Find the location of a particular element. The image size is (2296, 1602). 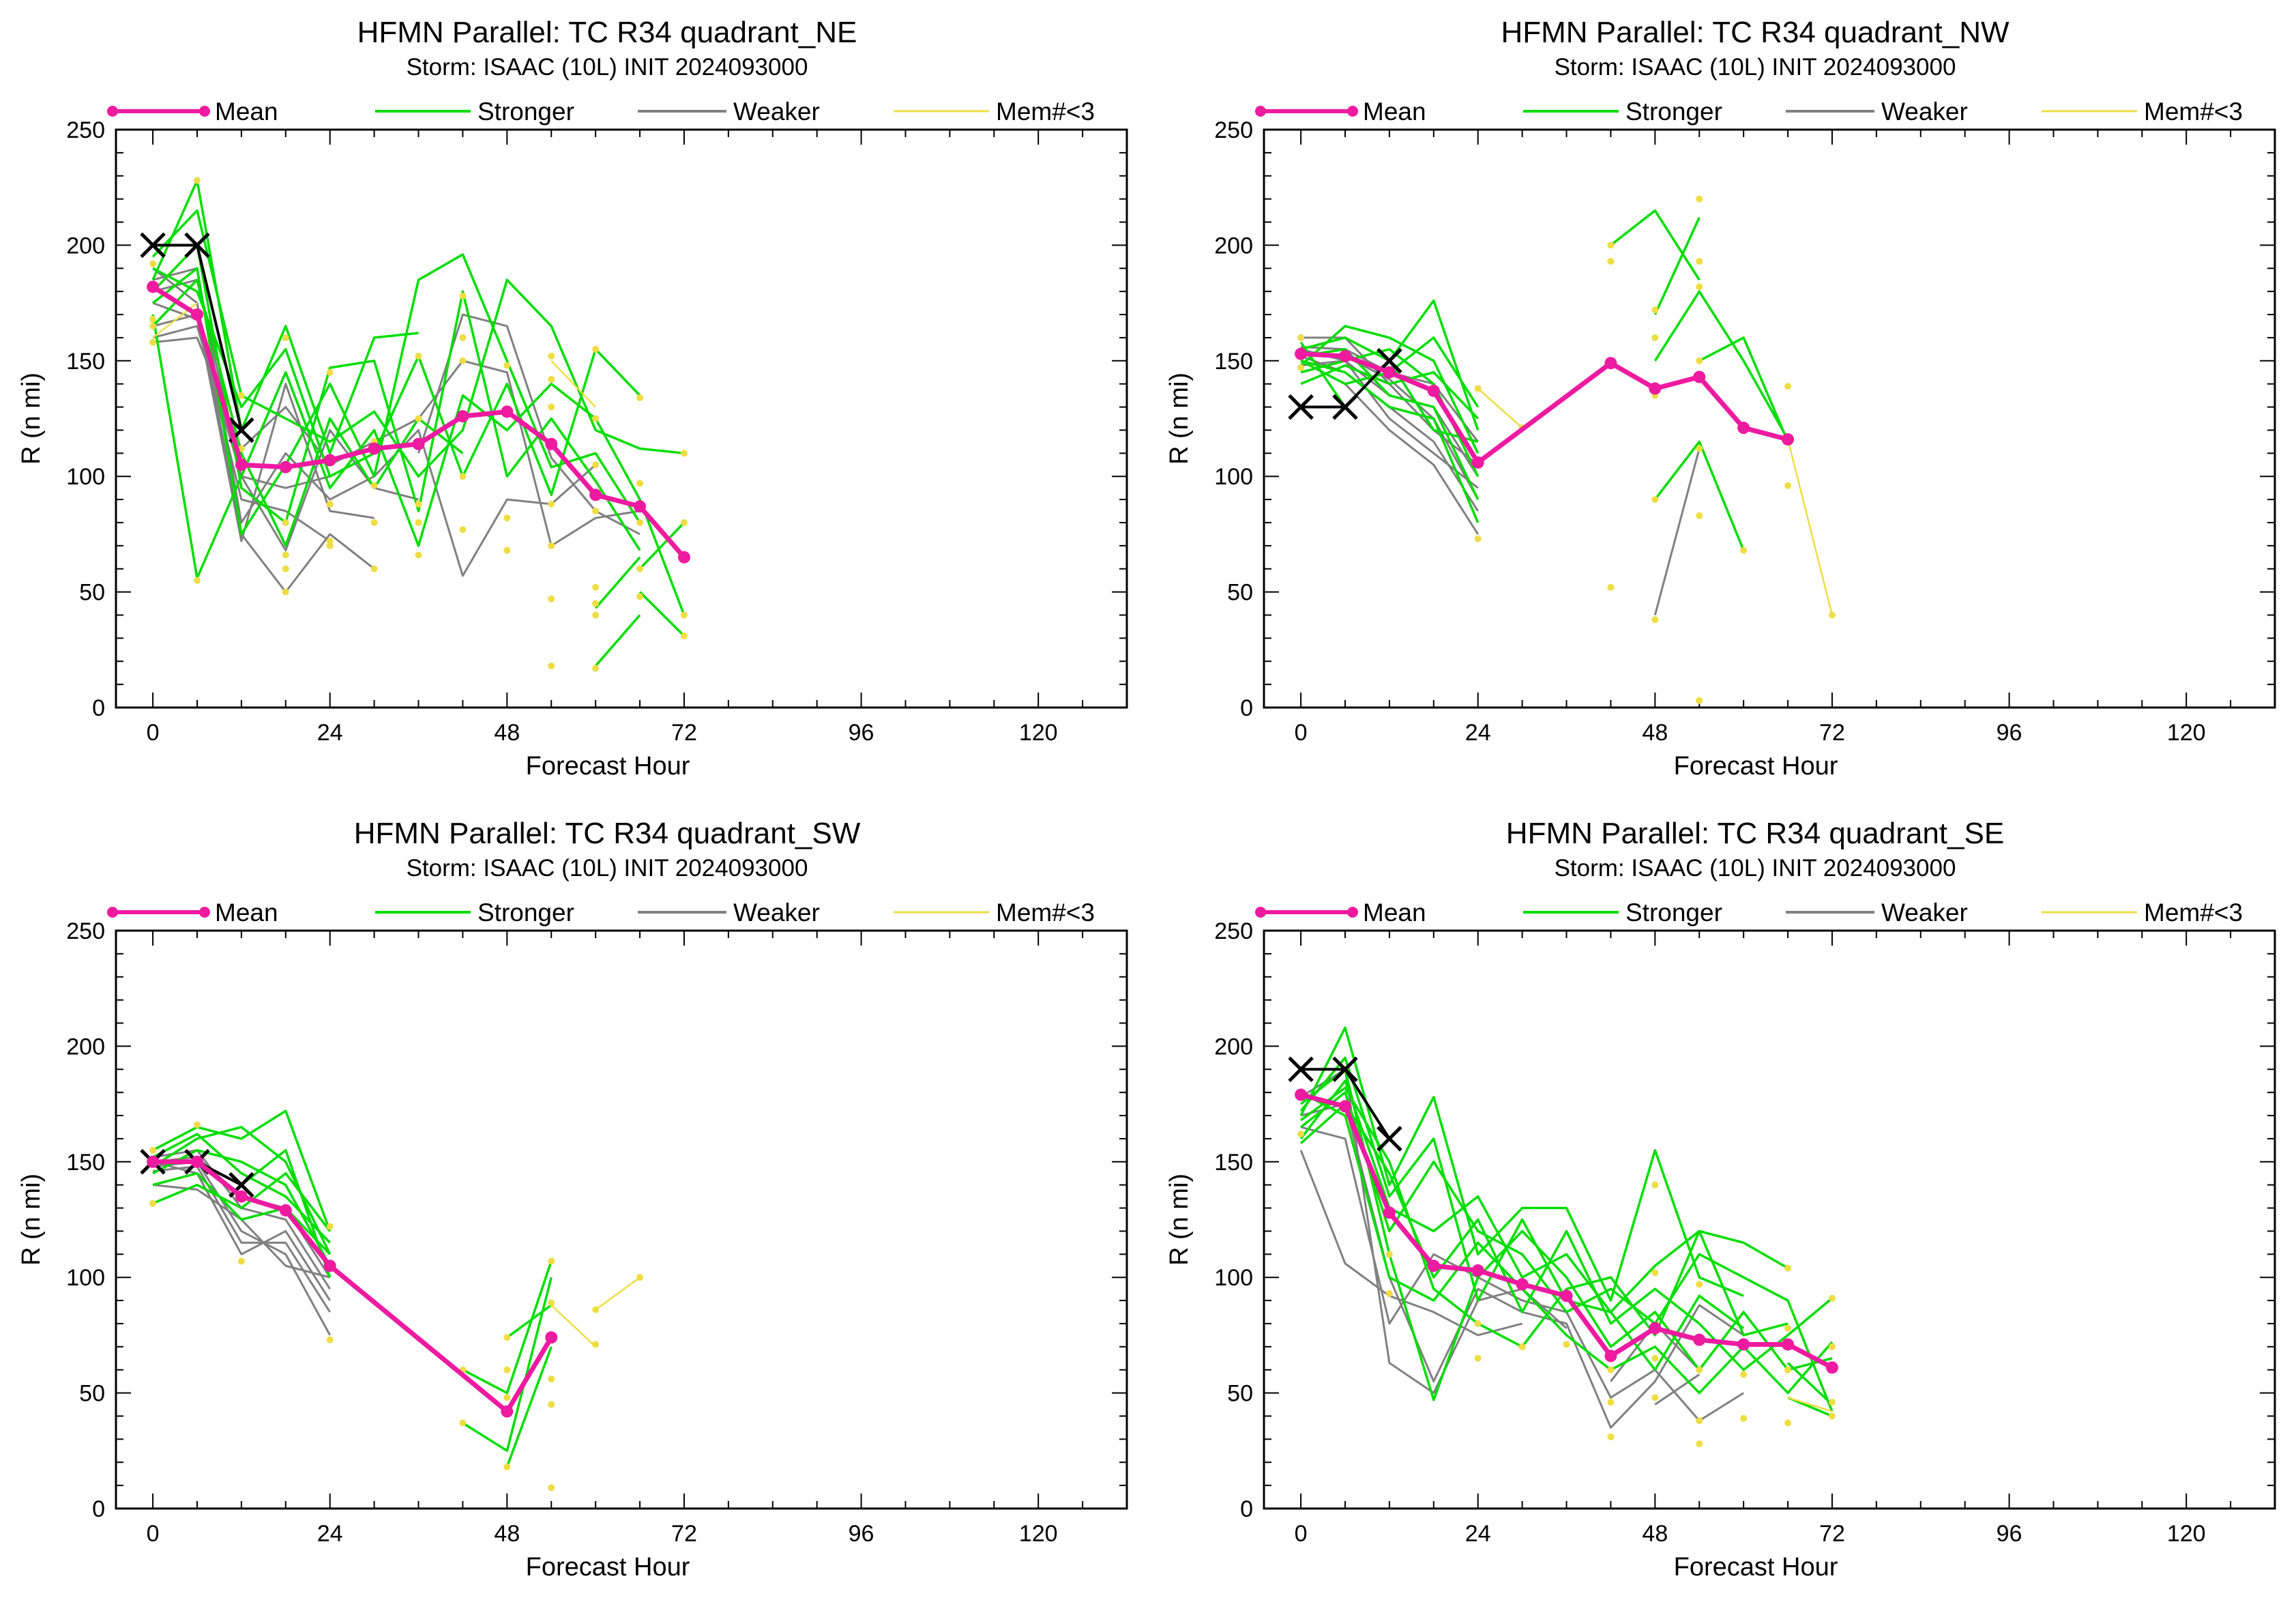

legend-label-weaker: Weaker is located at coordinates (1924, 913).